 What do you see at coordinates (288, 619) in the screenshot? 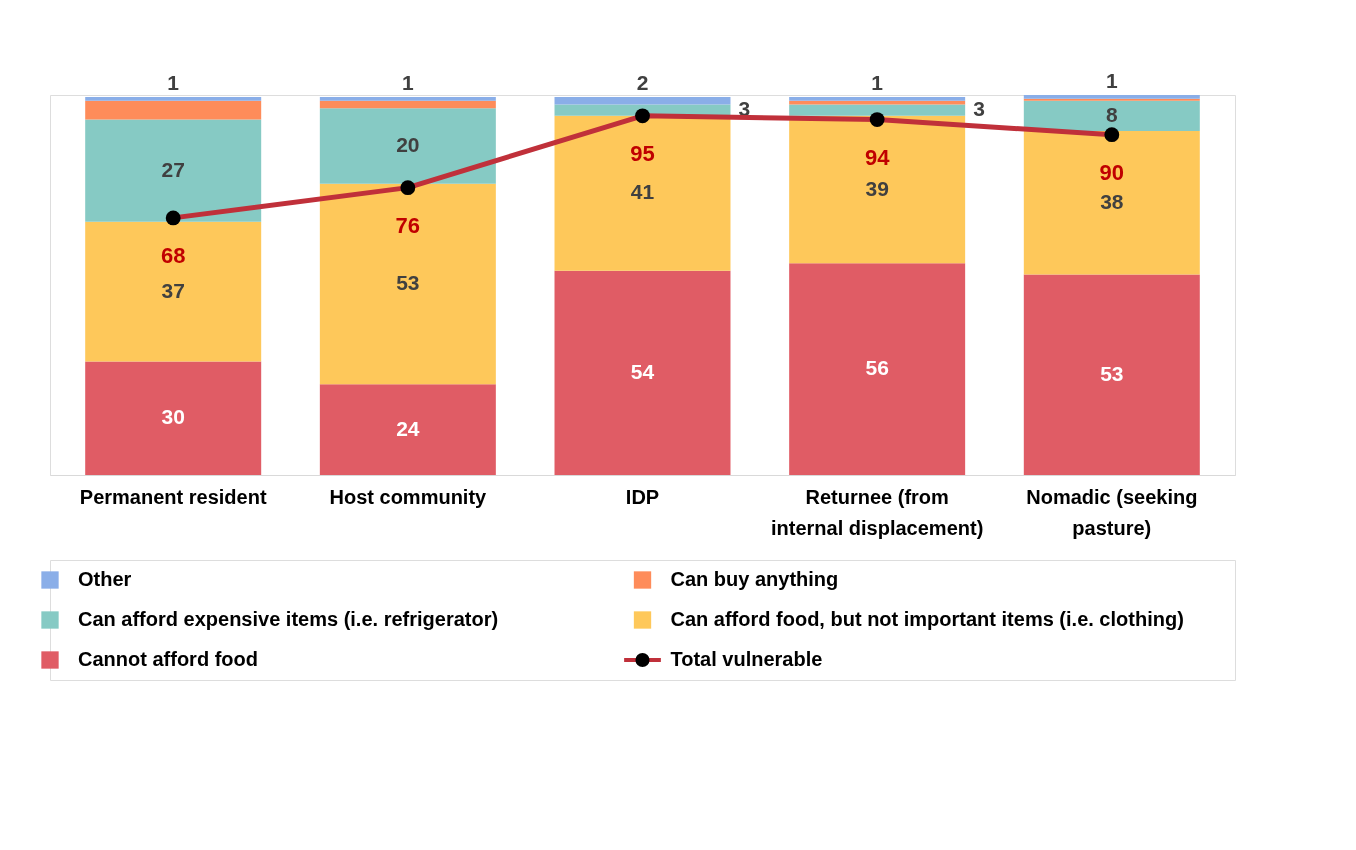
I see `legend-label: Can afford expensive items (i.e. refrigerator)` at bounding box center [288, 619].